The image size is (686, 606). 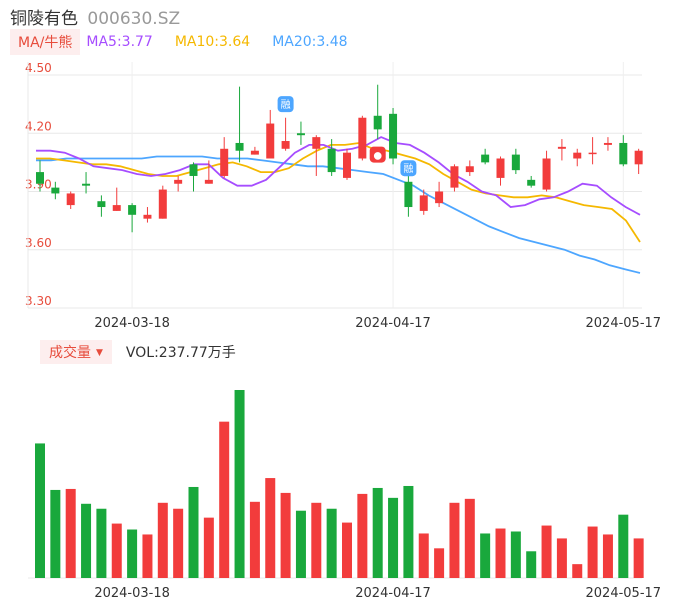 I want to click on y-tick-label: 4.20, so click(x=38, y=126).